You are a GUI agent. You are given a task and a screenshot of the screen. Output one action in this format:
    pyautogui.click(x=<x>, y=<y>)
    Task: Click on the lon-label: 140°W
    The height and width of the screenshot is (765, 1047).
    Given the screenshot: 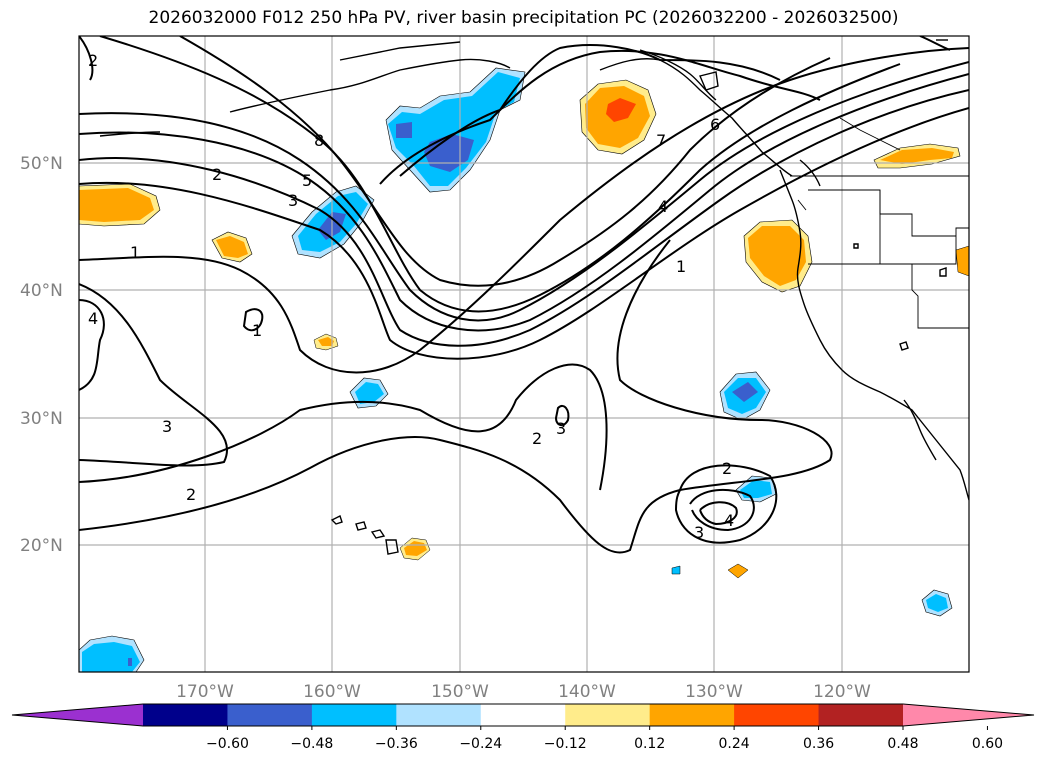 What is the action you would take?
    pyautogui.click(x=587, y=692)
    